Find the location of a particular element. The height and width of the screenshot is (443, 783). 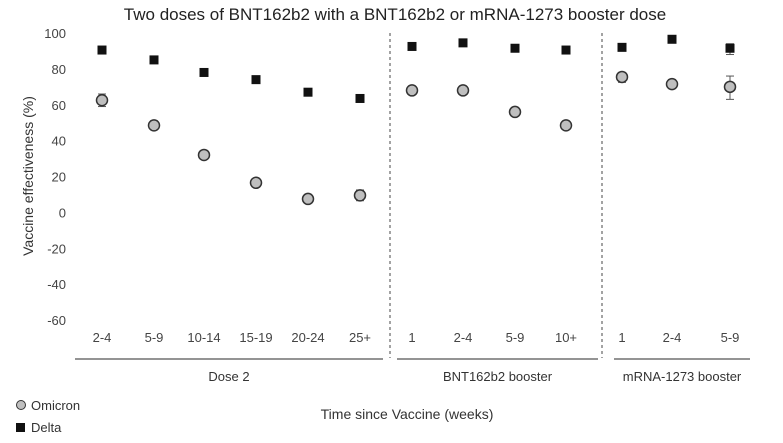

x-axis-title: Time since Vaccine (weeks) is located at coordinates (407, 414).